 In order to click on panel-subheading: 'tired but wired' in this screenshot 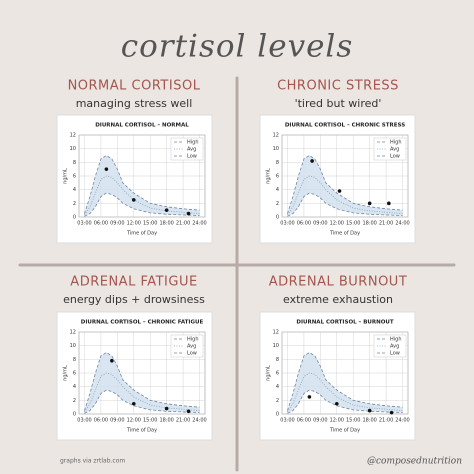, I will do `click(338, 103)`.